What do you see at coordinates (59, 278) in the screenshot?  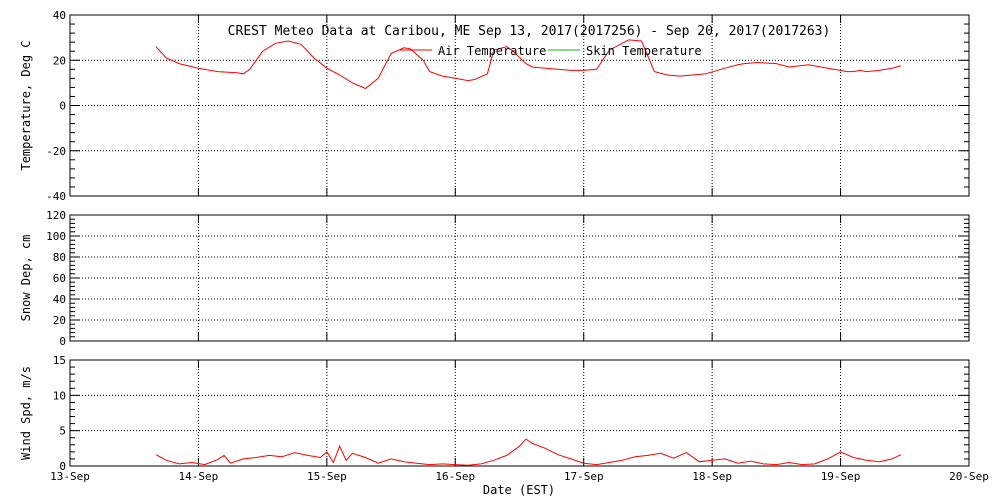 I see `y-tick-label: 60` at bounding box center [59, 278].